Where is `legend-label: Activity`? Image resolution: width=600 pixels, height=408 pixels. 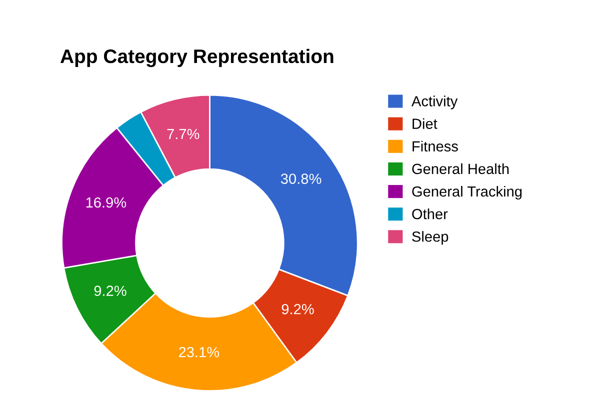
legend-label: Activity is located at coordinates (434, 103).